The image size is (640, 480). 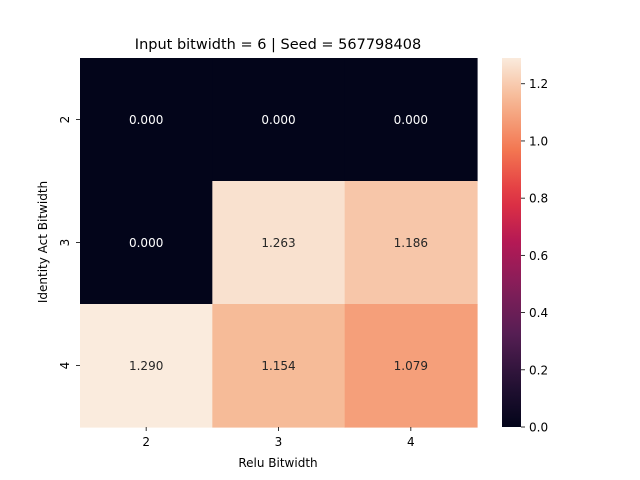 What do you see at coordinates (538, 428) in the screenshot?
I see `colorbar-tick-label: 0.0` at bounding box center [538, 428].